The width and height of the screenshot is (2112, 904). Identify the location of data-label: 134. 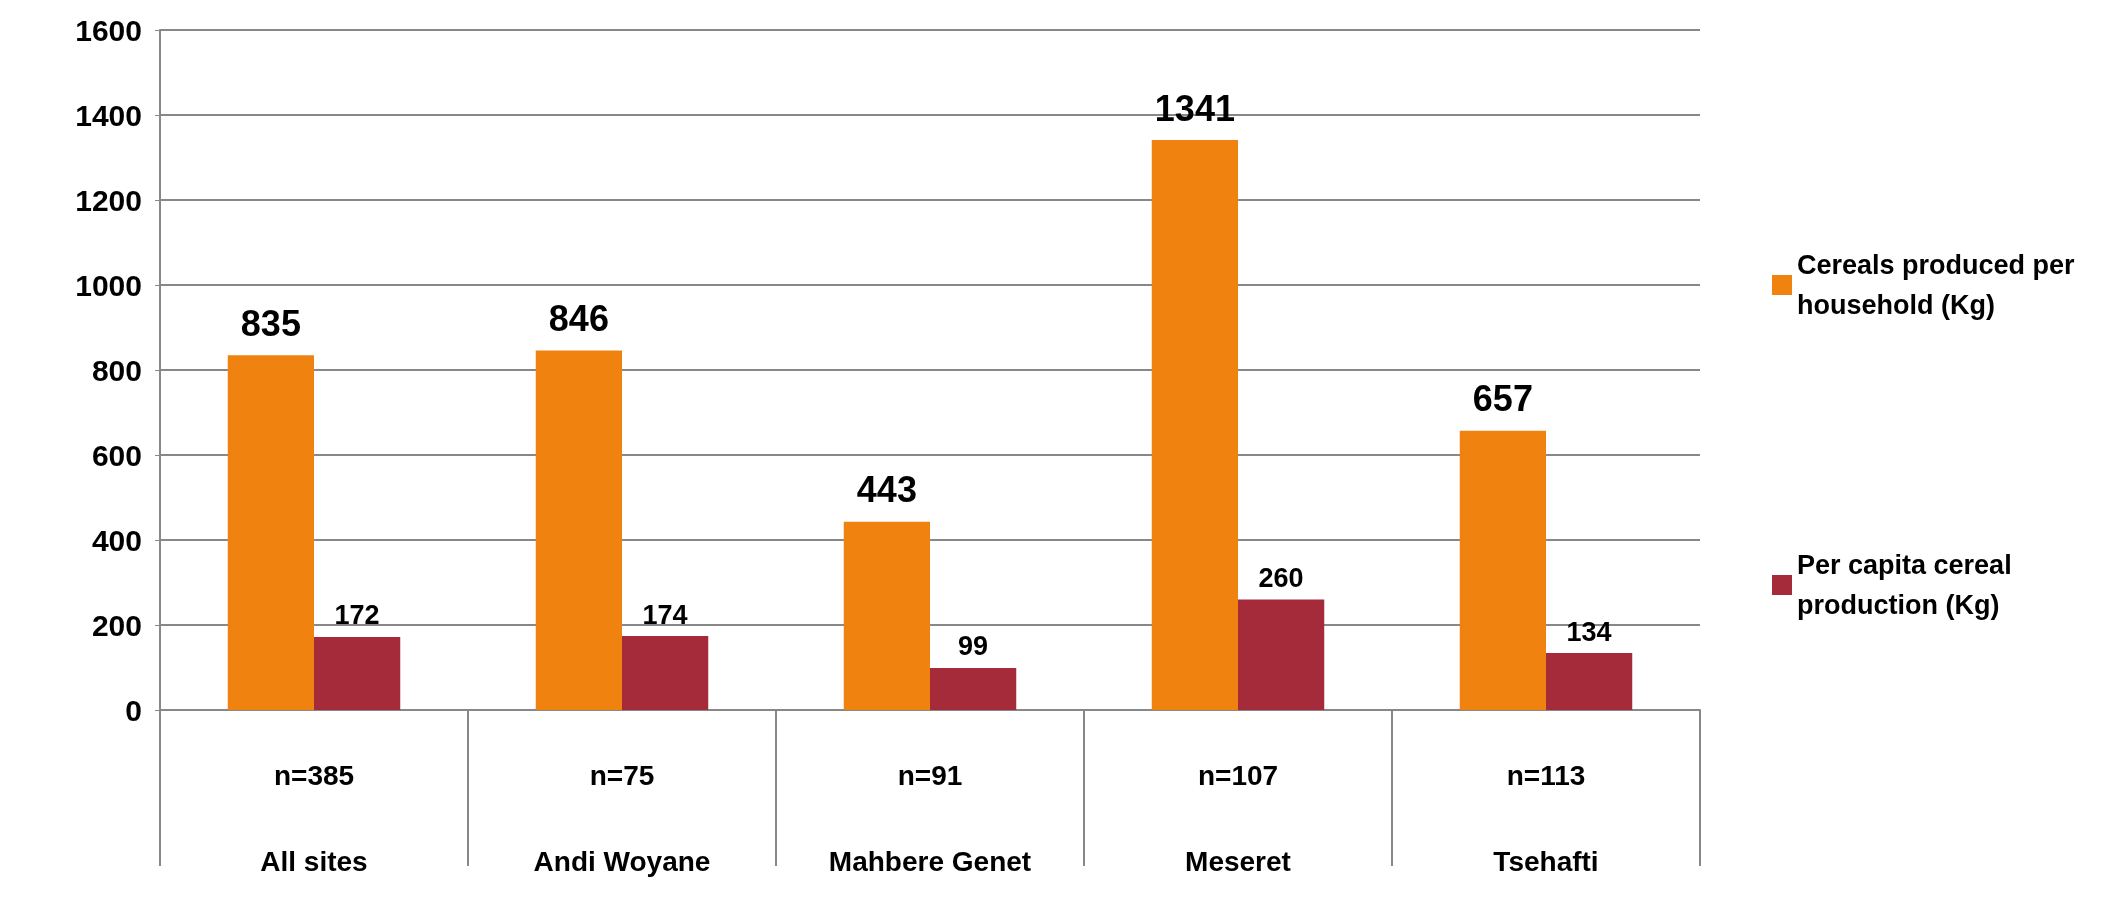
(1589, 631).